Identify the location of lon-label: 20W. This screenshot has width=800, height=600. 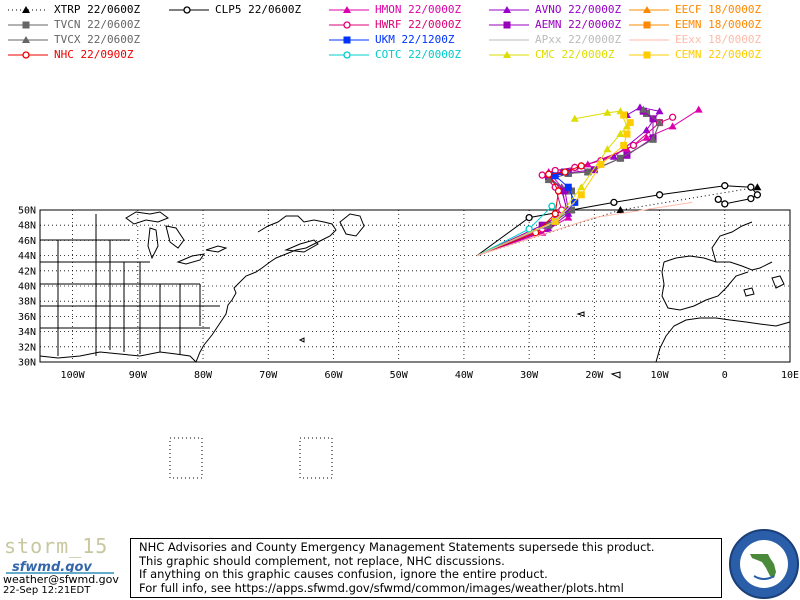
(594, 375).